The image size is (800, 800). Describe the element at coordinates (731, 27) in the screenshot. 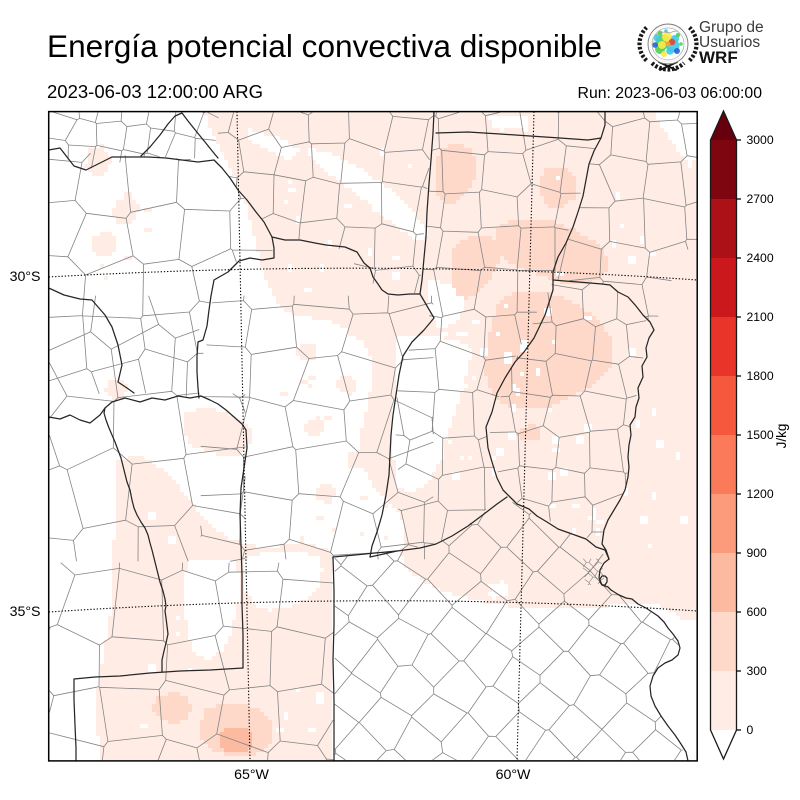

I see `svg-text: Grupo de` at that location.